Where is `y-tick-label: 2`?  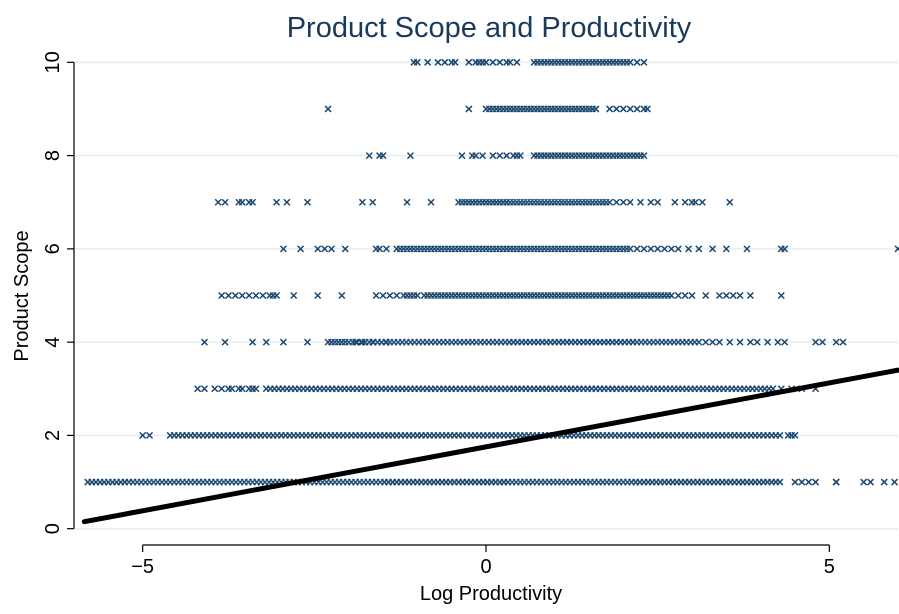 y-tick-label: 2 is located at coordinates (53, 435).